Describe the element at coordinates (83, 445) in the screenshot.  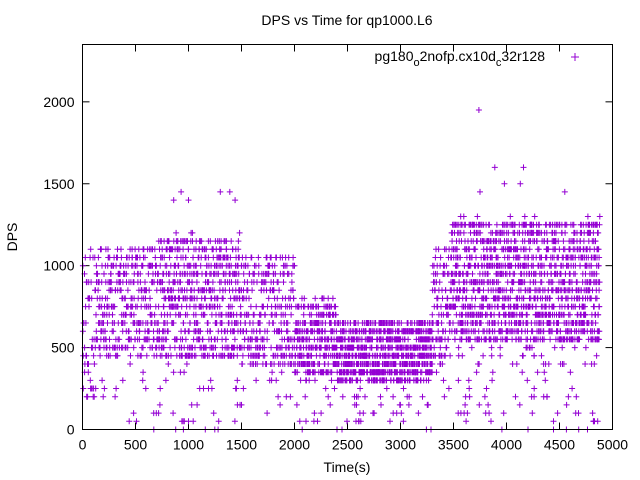
I see `x-tick-label: 0` at that location.